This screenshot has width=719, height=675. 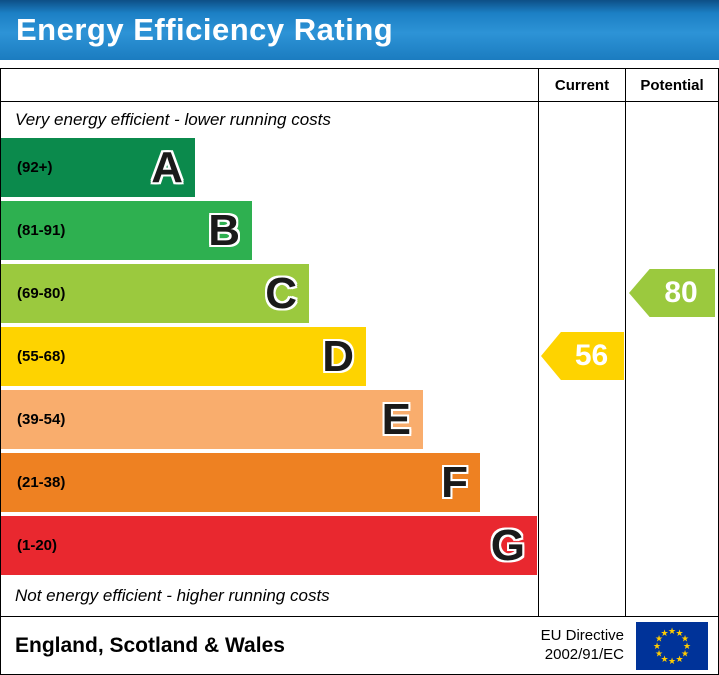 What do you see at coordinates (35, 167) in the screenshot?
I see `band-range-a: (92+)` at bounding box center [35, 167].